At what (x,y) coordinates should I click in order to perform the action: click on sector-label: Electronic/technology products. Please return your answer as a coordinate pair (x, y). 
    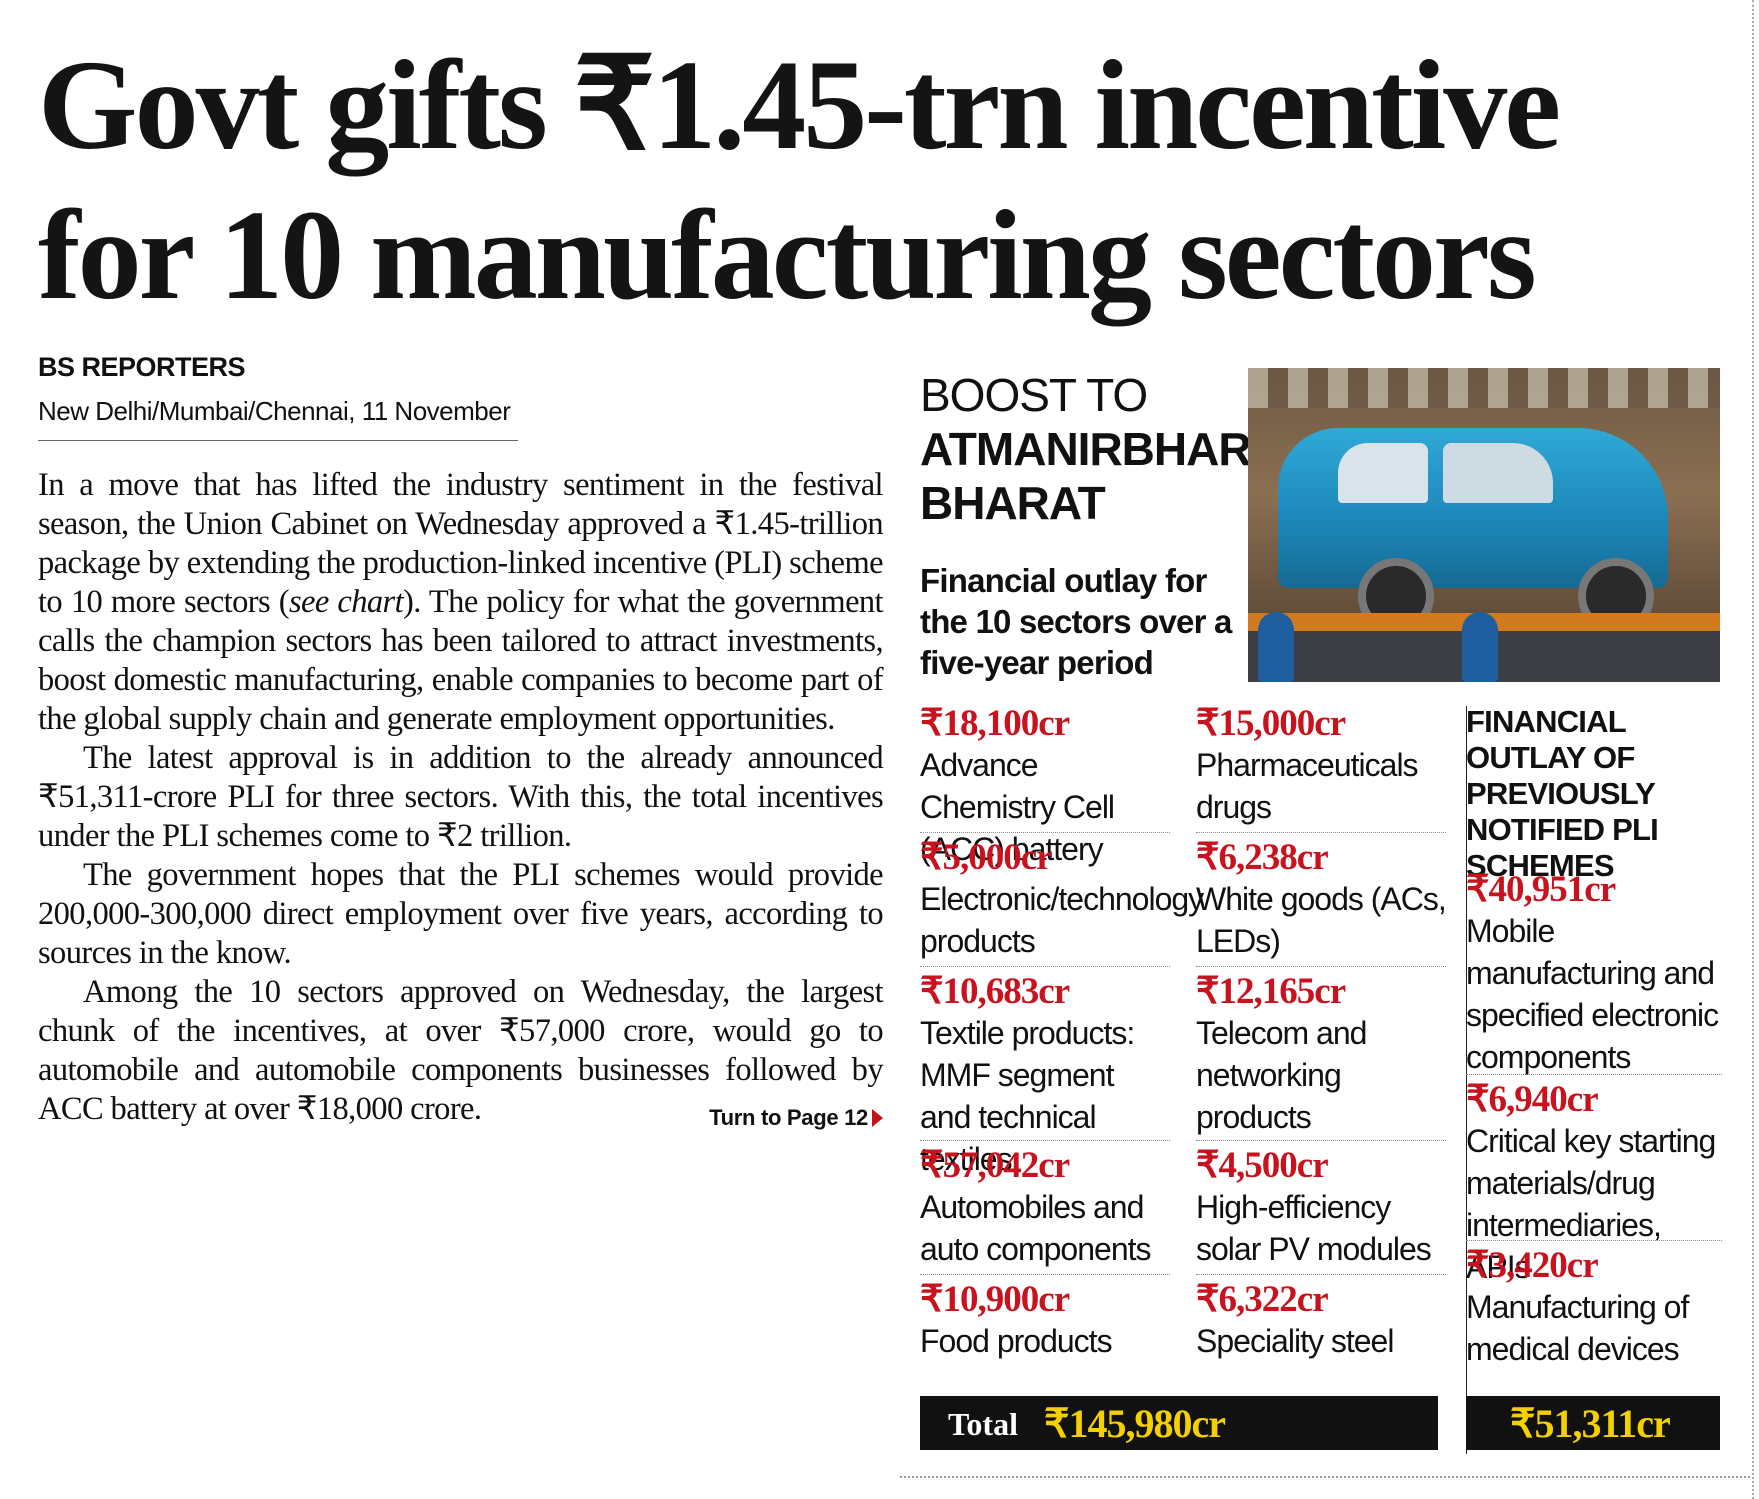
    Looking at the image, I should click on (1062, 920).